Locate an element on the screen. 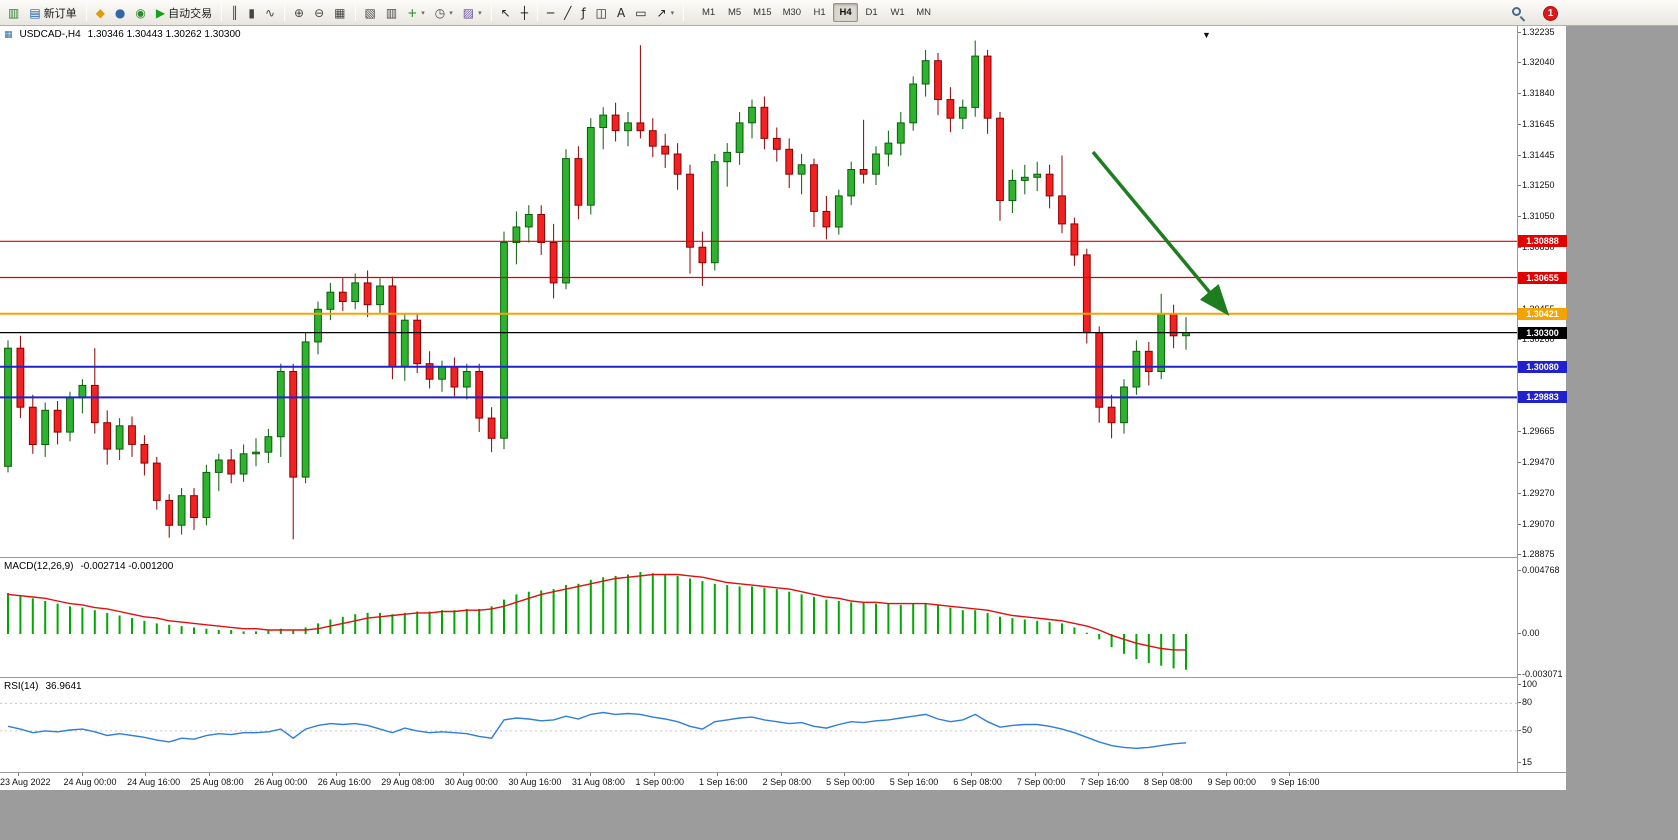 The width and height of the screenshot is (1678, 840). macd-signal-line is located at coordinates (596, 612).